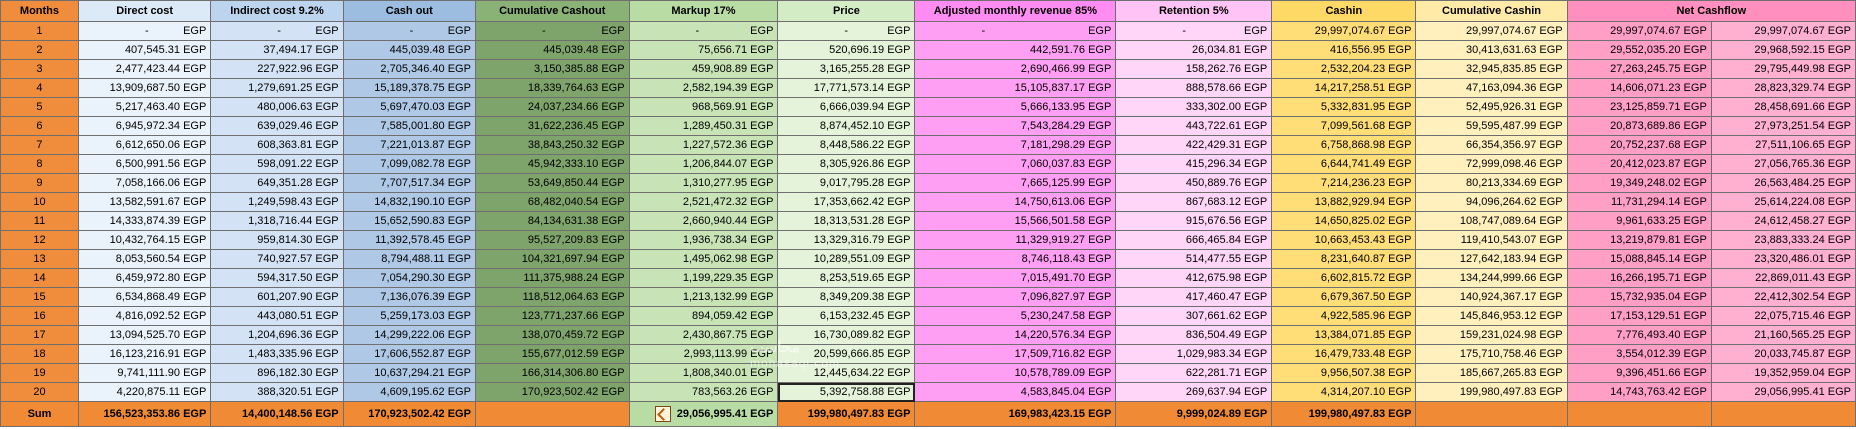 The height and width of the screenshot is (429, 1856). Describe the element at coordinates (1344, 126) in the screenshot. I see `cell-cashin: 7,099,561.68 EGP` at that location.